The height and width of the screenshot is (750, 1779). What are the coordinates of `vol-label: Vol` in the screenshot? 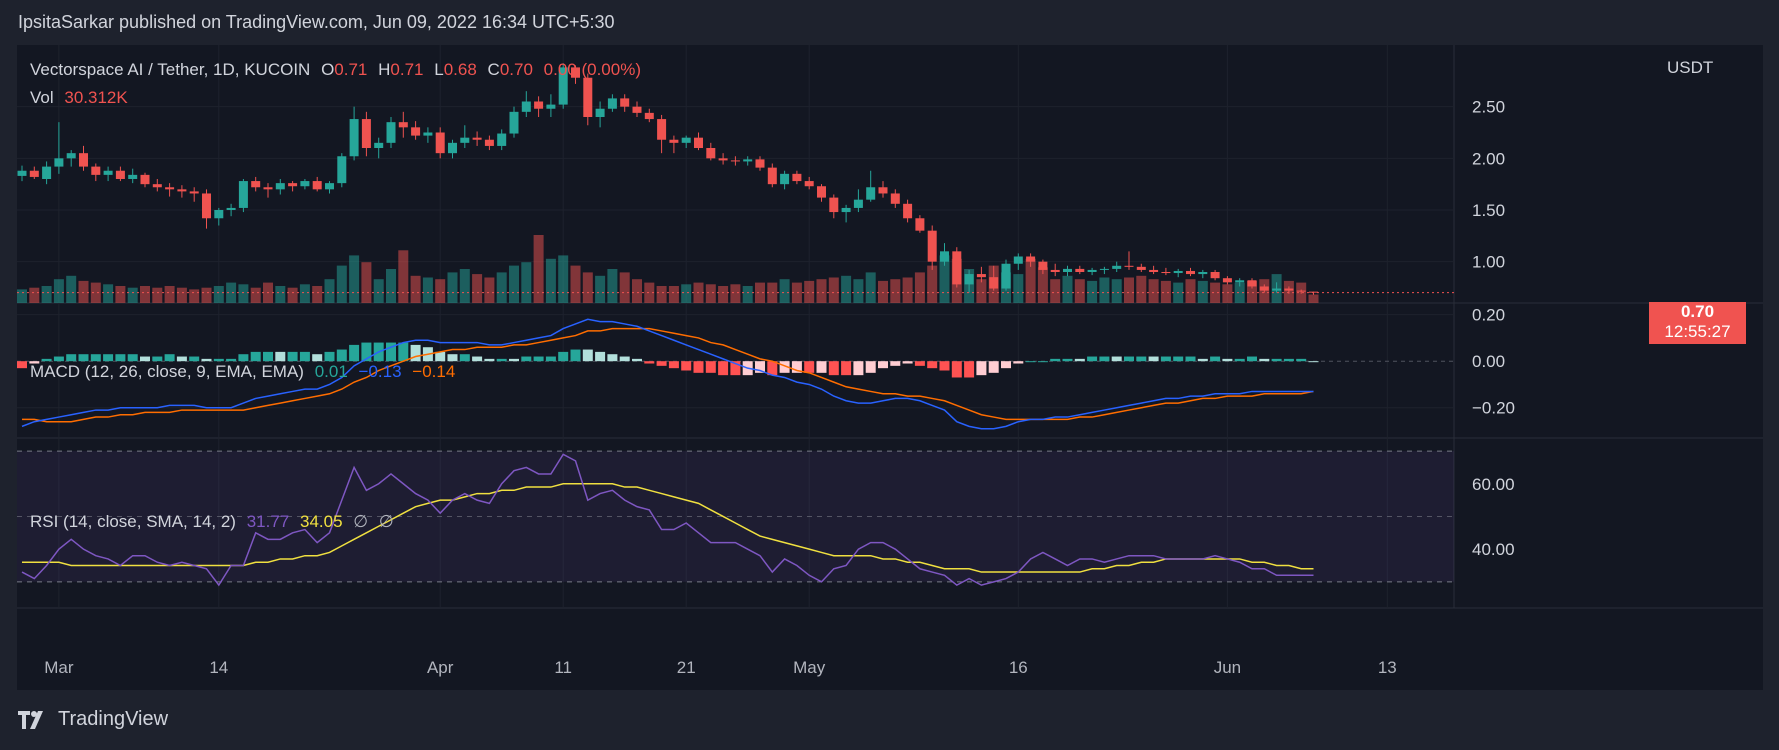 It's located at (42, 97).